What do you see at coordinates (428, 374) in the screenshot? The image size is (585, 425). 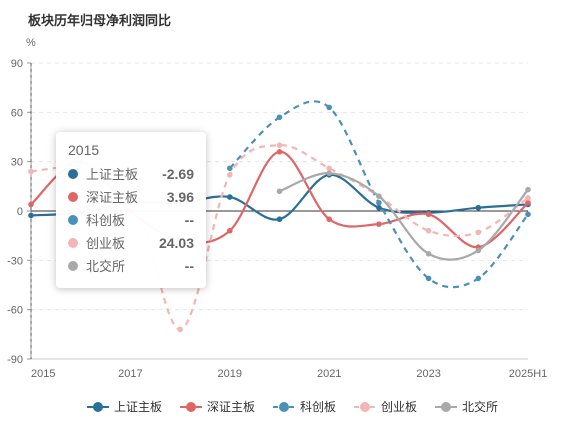 I see `x-tick-label: 2023` at bounding box center [428, 374].